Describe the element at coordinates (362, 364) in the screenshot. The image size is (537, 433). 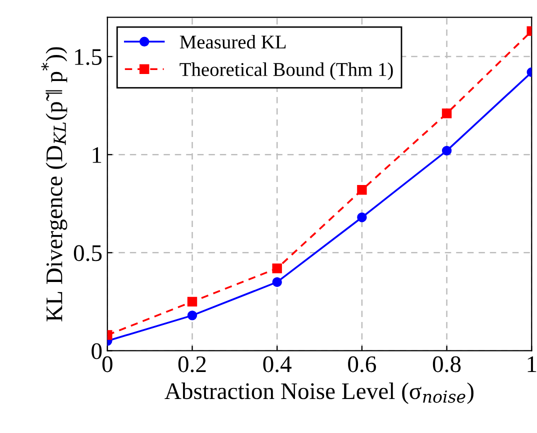
I see `x-tick-label: 0.6` at that location.